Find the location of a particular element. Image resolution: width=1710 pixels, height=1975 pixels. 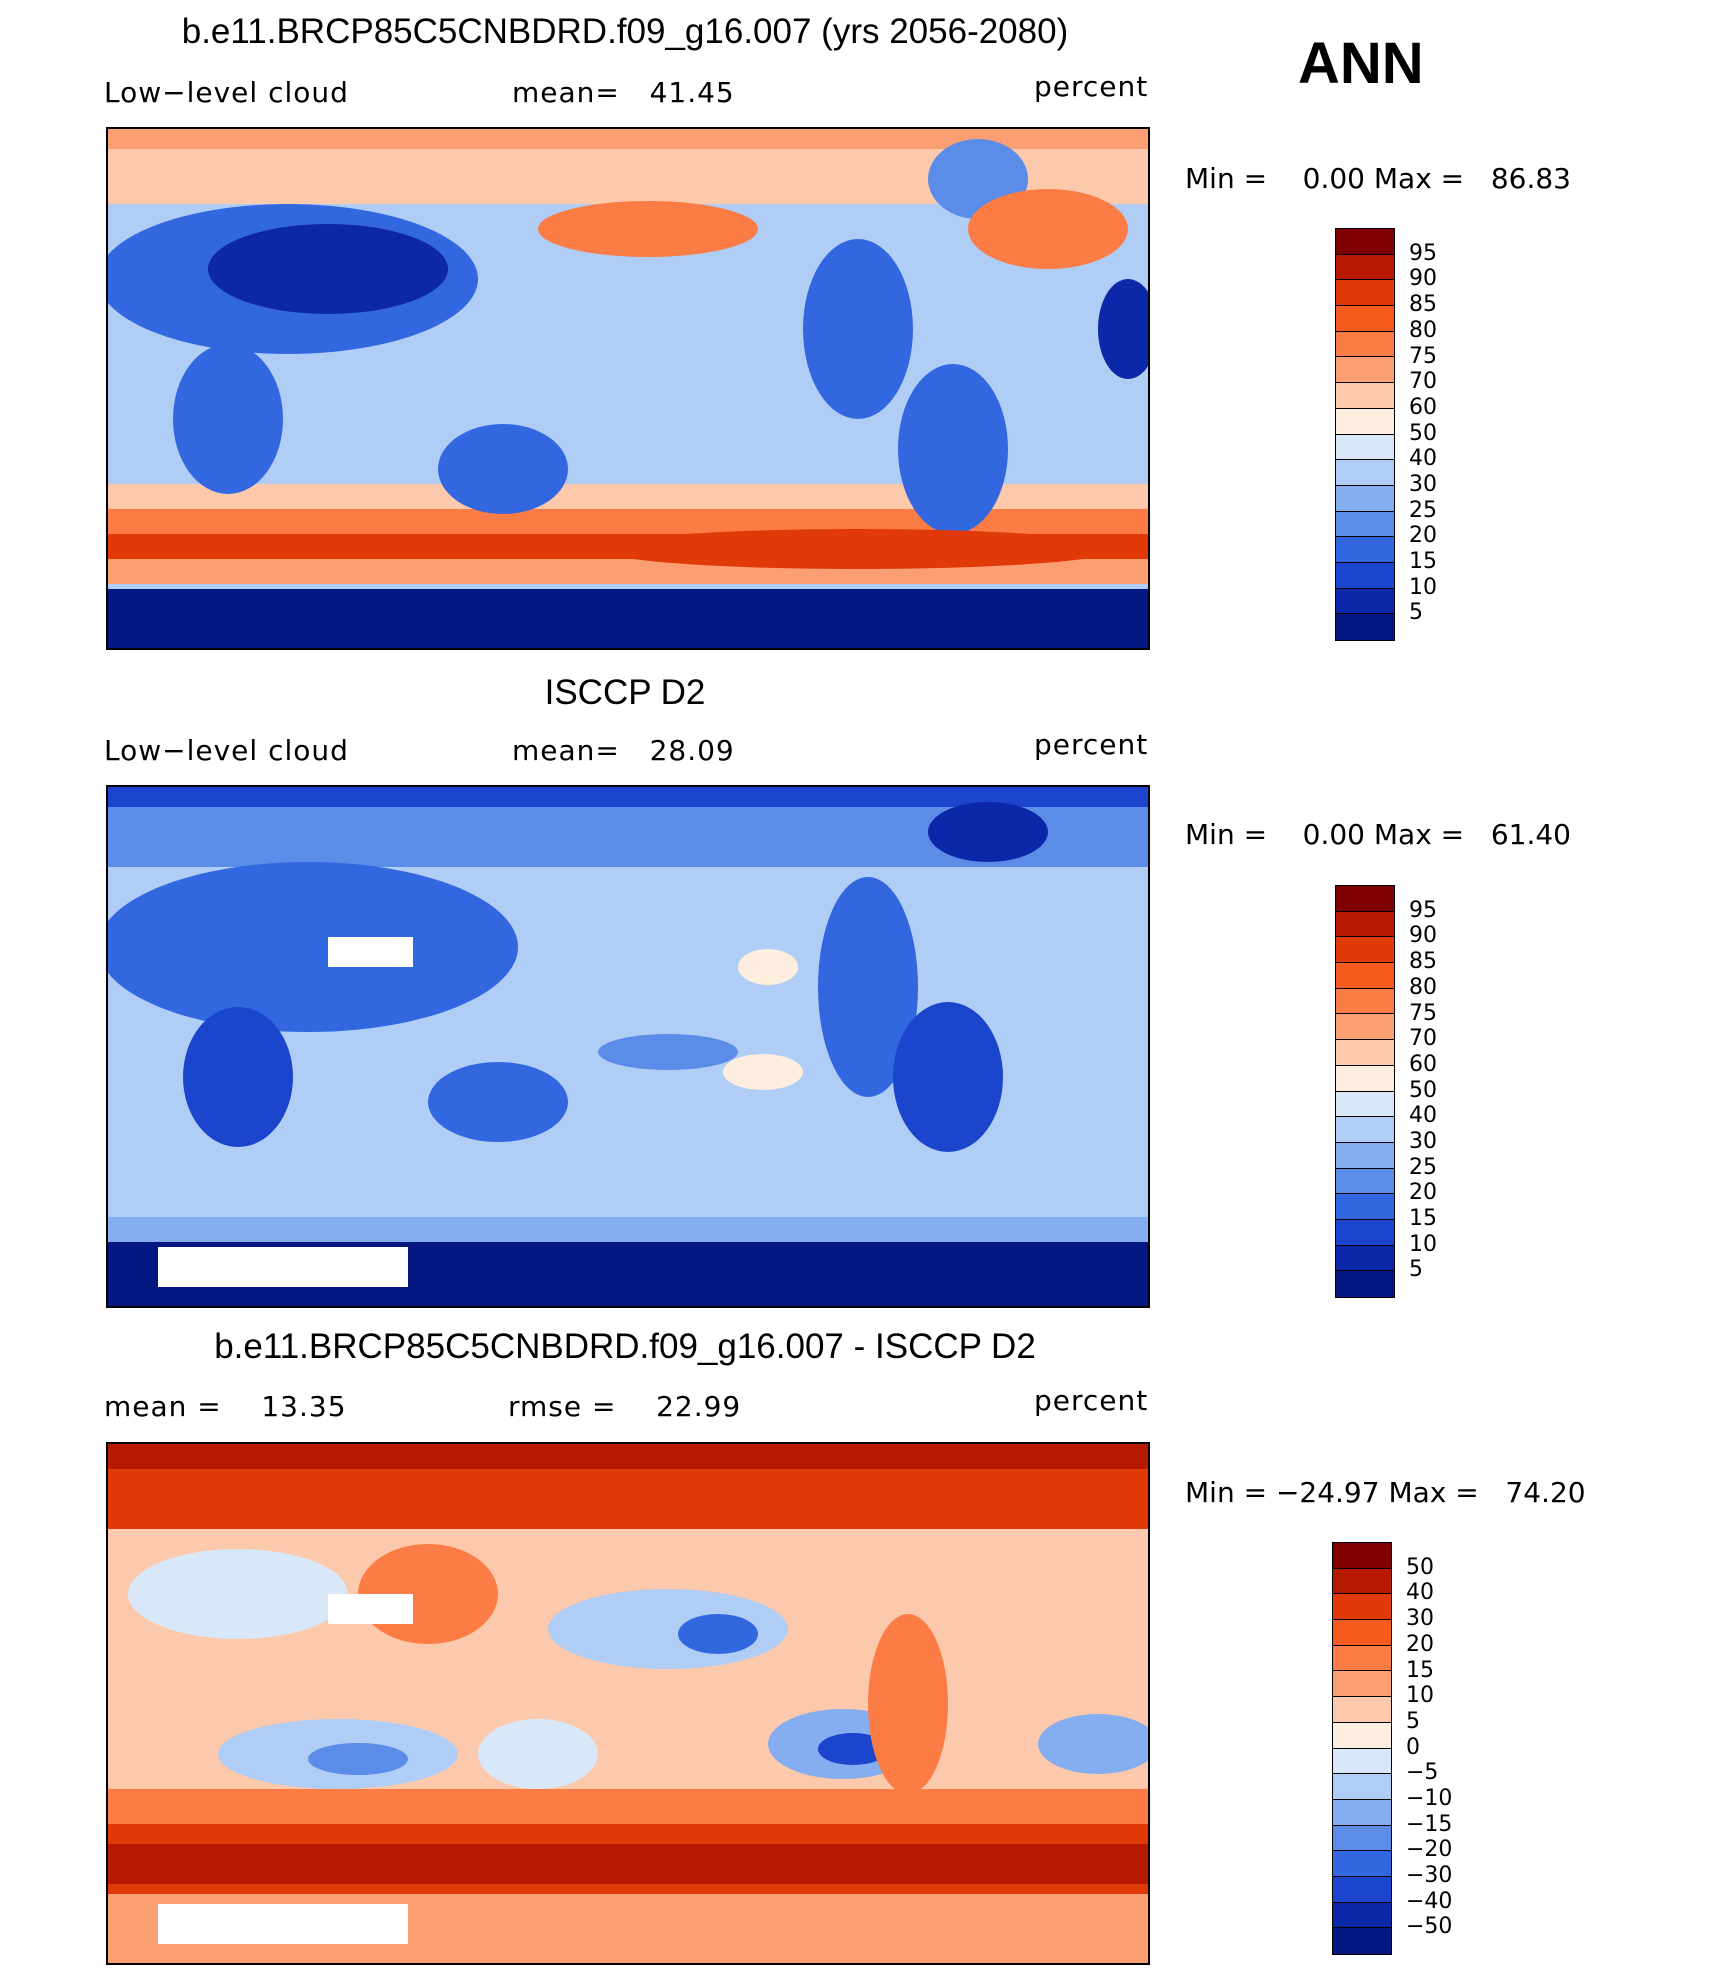

panel1-colorbar-swatches is located at coordinates (1365, 434).